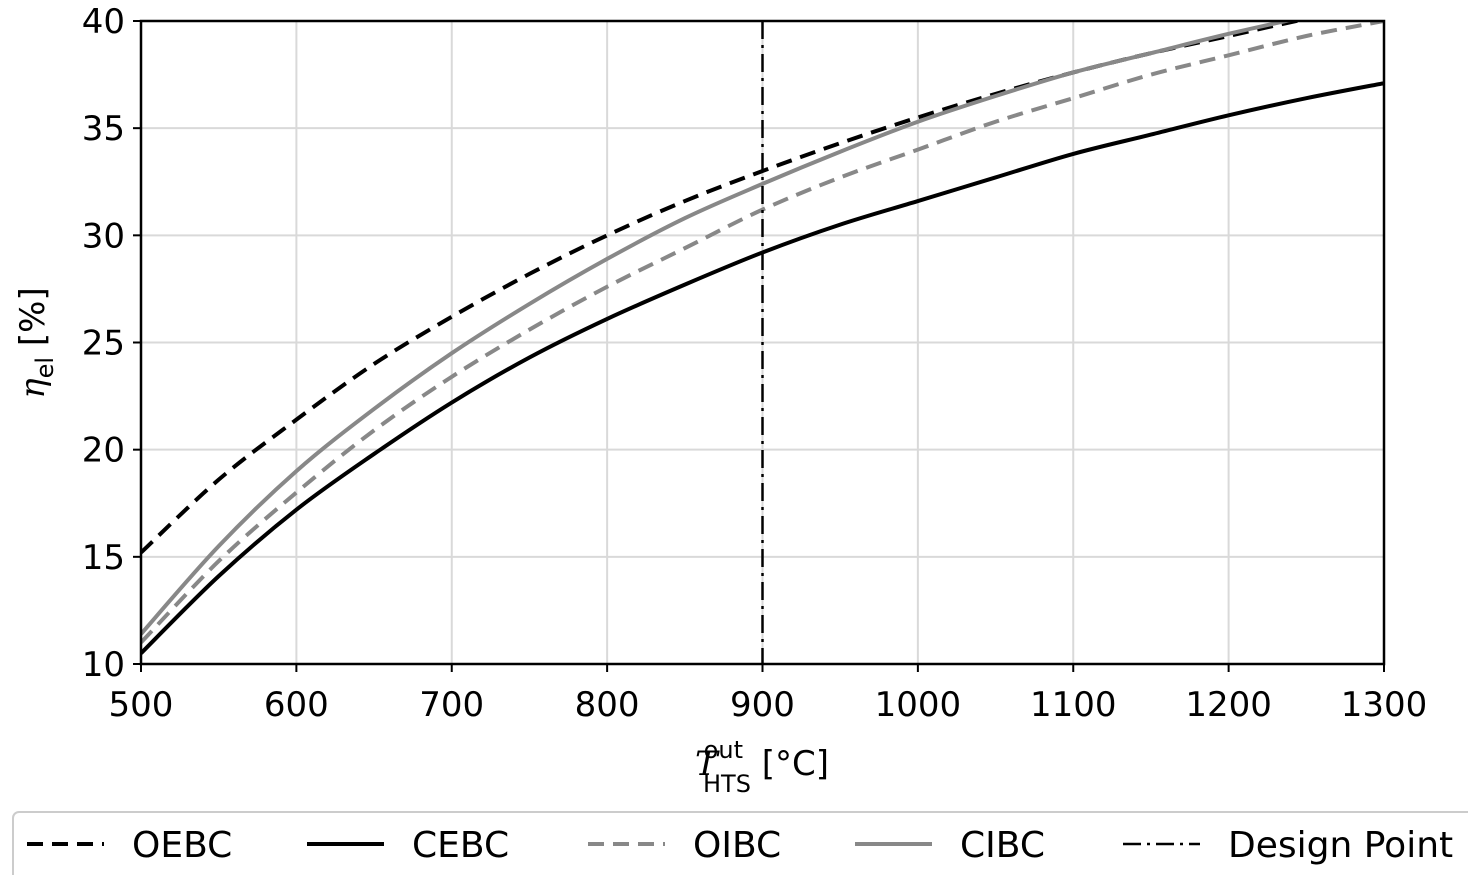  I want to click on x-tick-label: 500, so click(141, 705).